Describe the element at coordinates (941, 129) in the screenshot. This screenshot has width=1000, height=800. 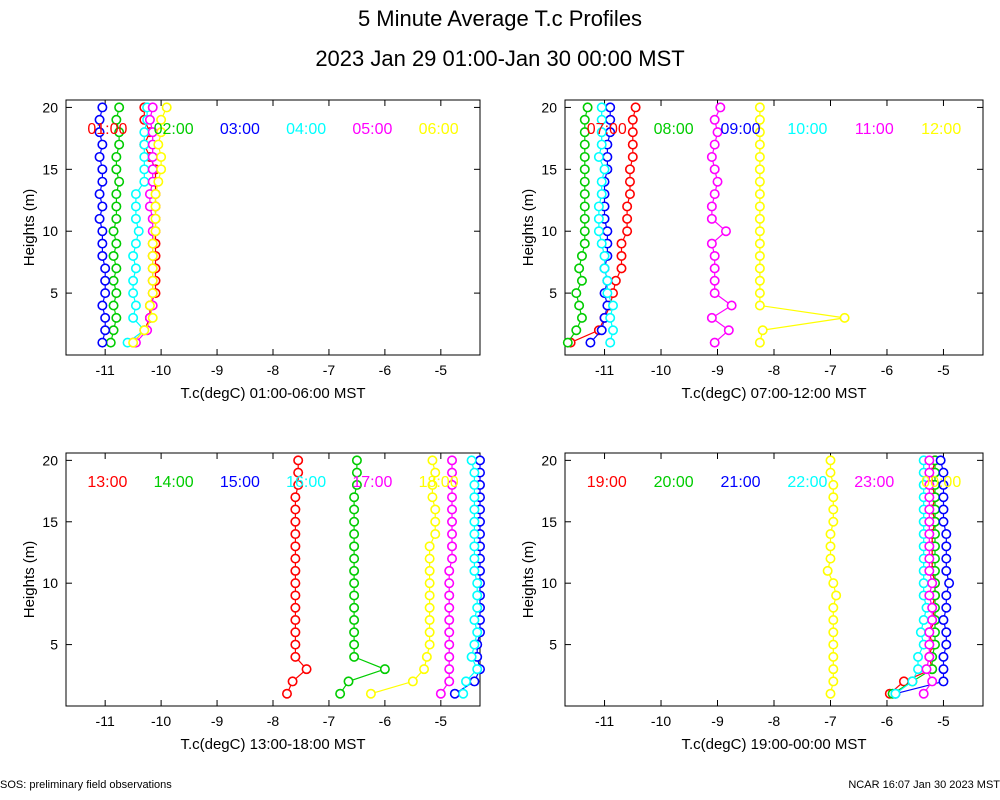
I see `legend-entry-12:00: 12:00` at that location.